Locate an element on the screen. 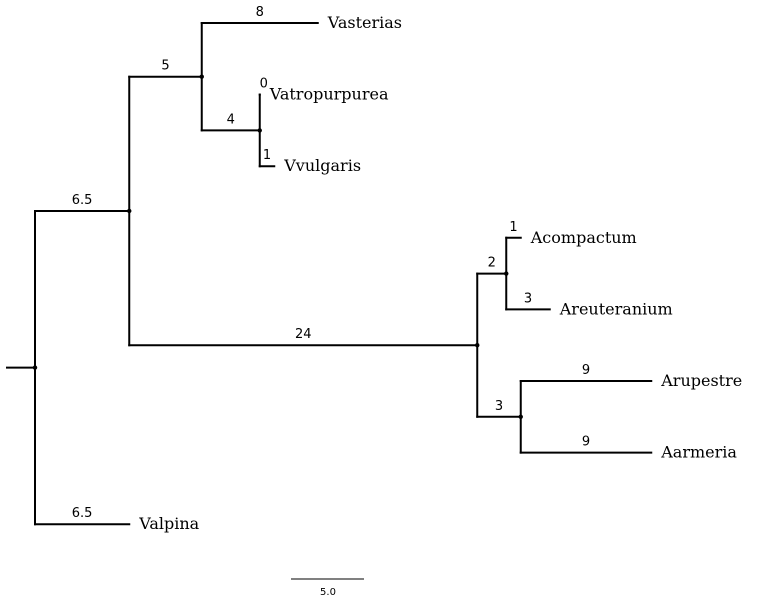 The width and height of the screenshot is (775, 604). vatropurpurea-branch-length: 0 is located at coordinates (264, 84).